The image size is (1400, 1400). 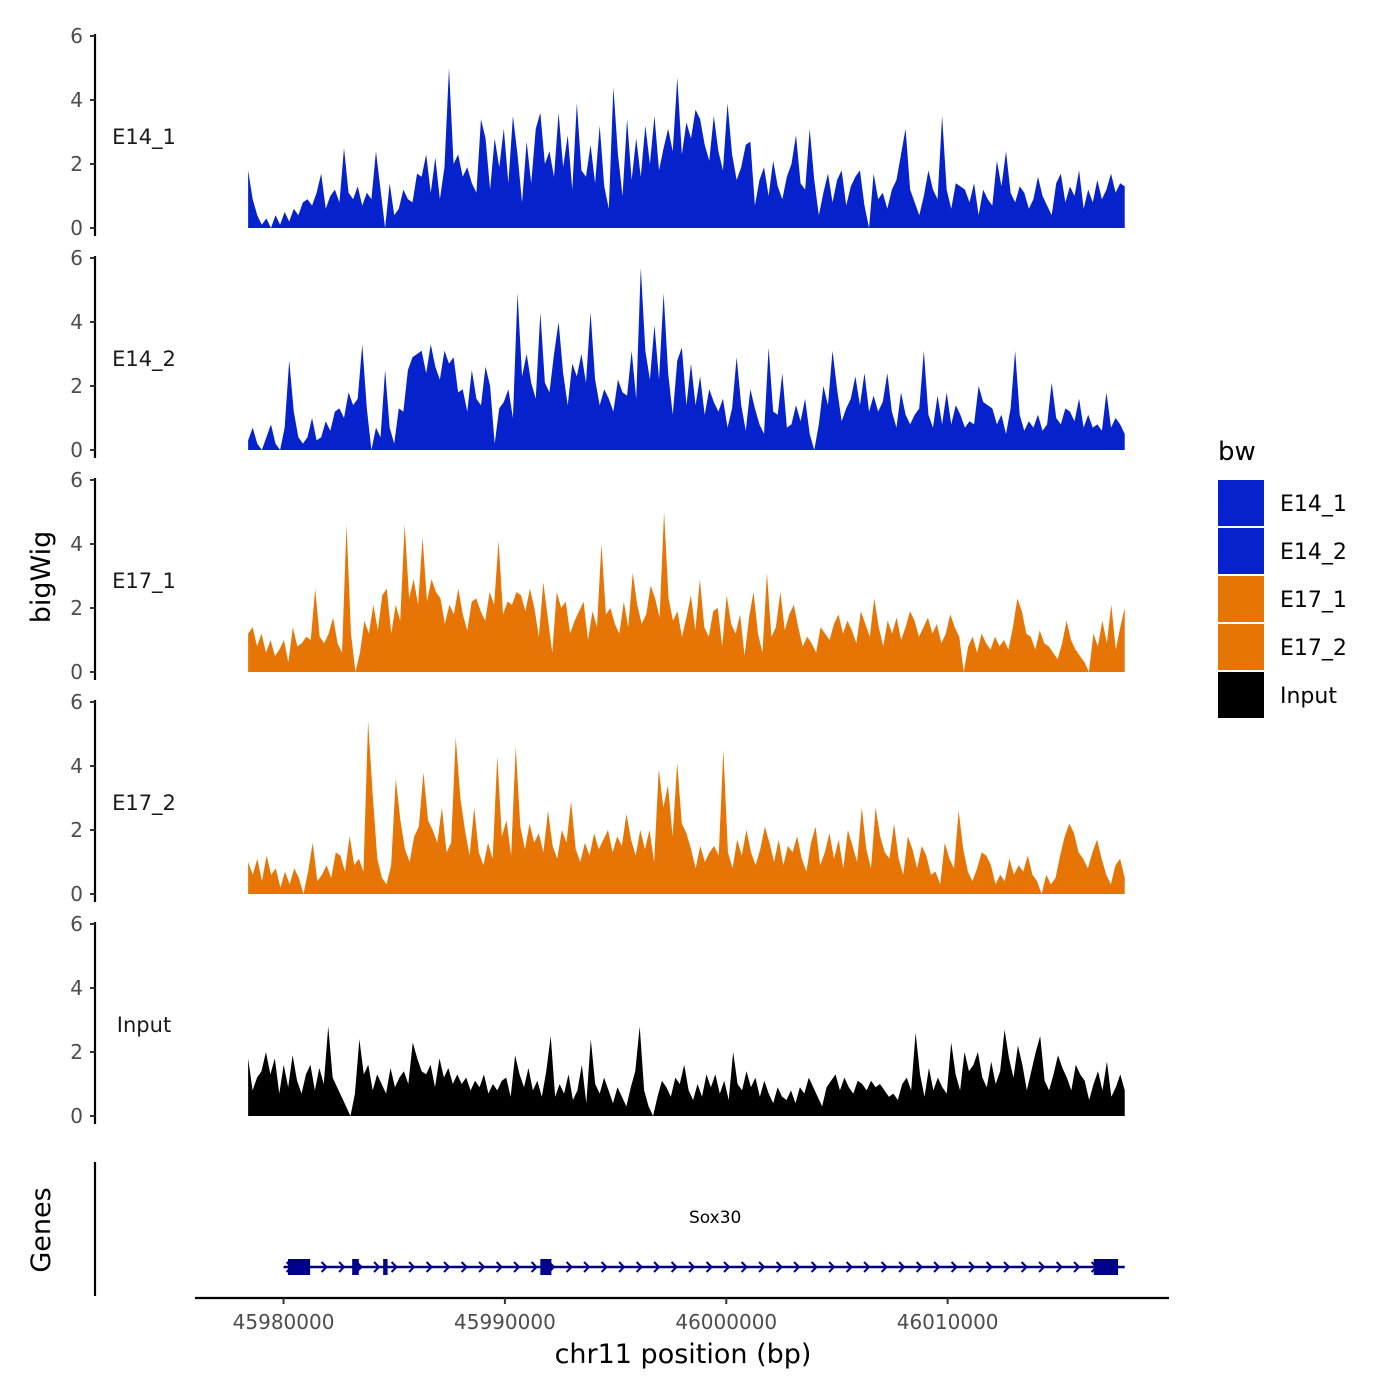 I want to click on x-tick-label: 46000000, so click(x=726, y=1322).